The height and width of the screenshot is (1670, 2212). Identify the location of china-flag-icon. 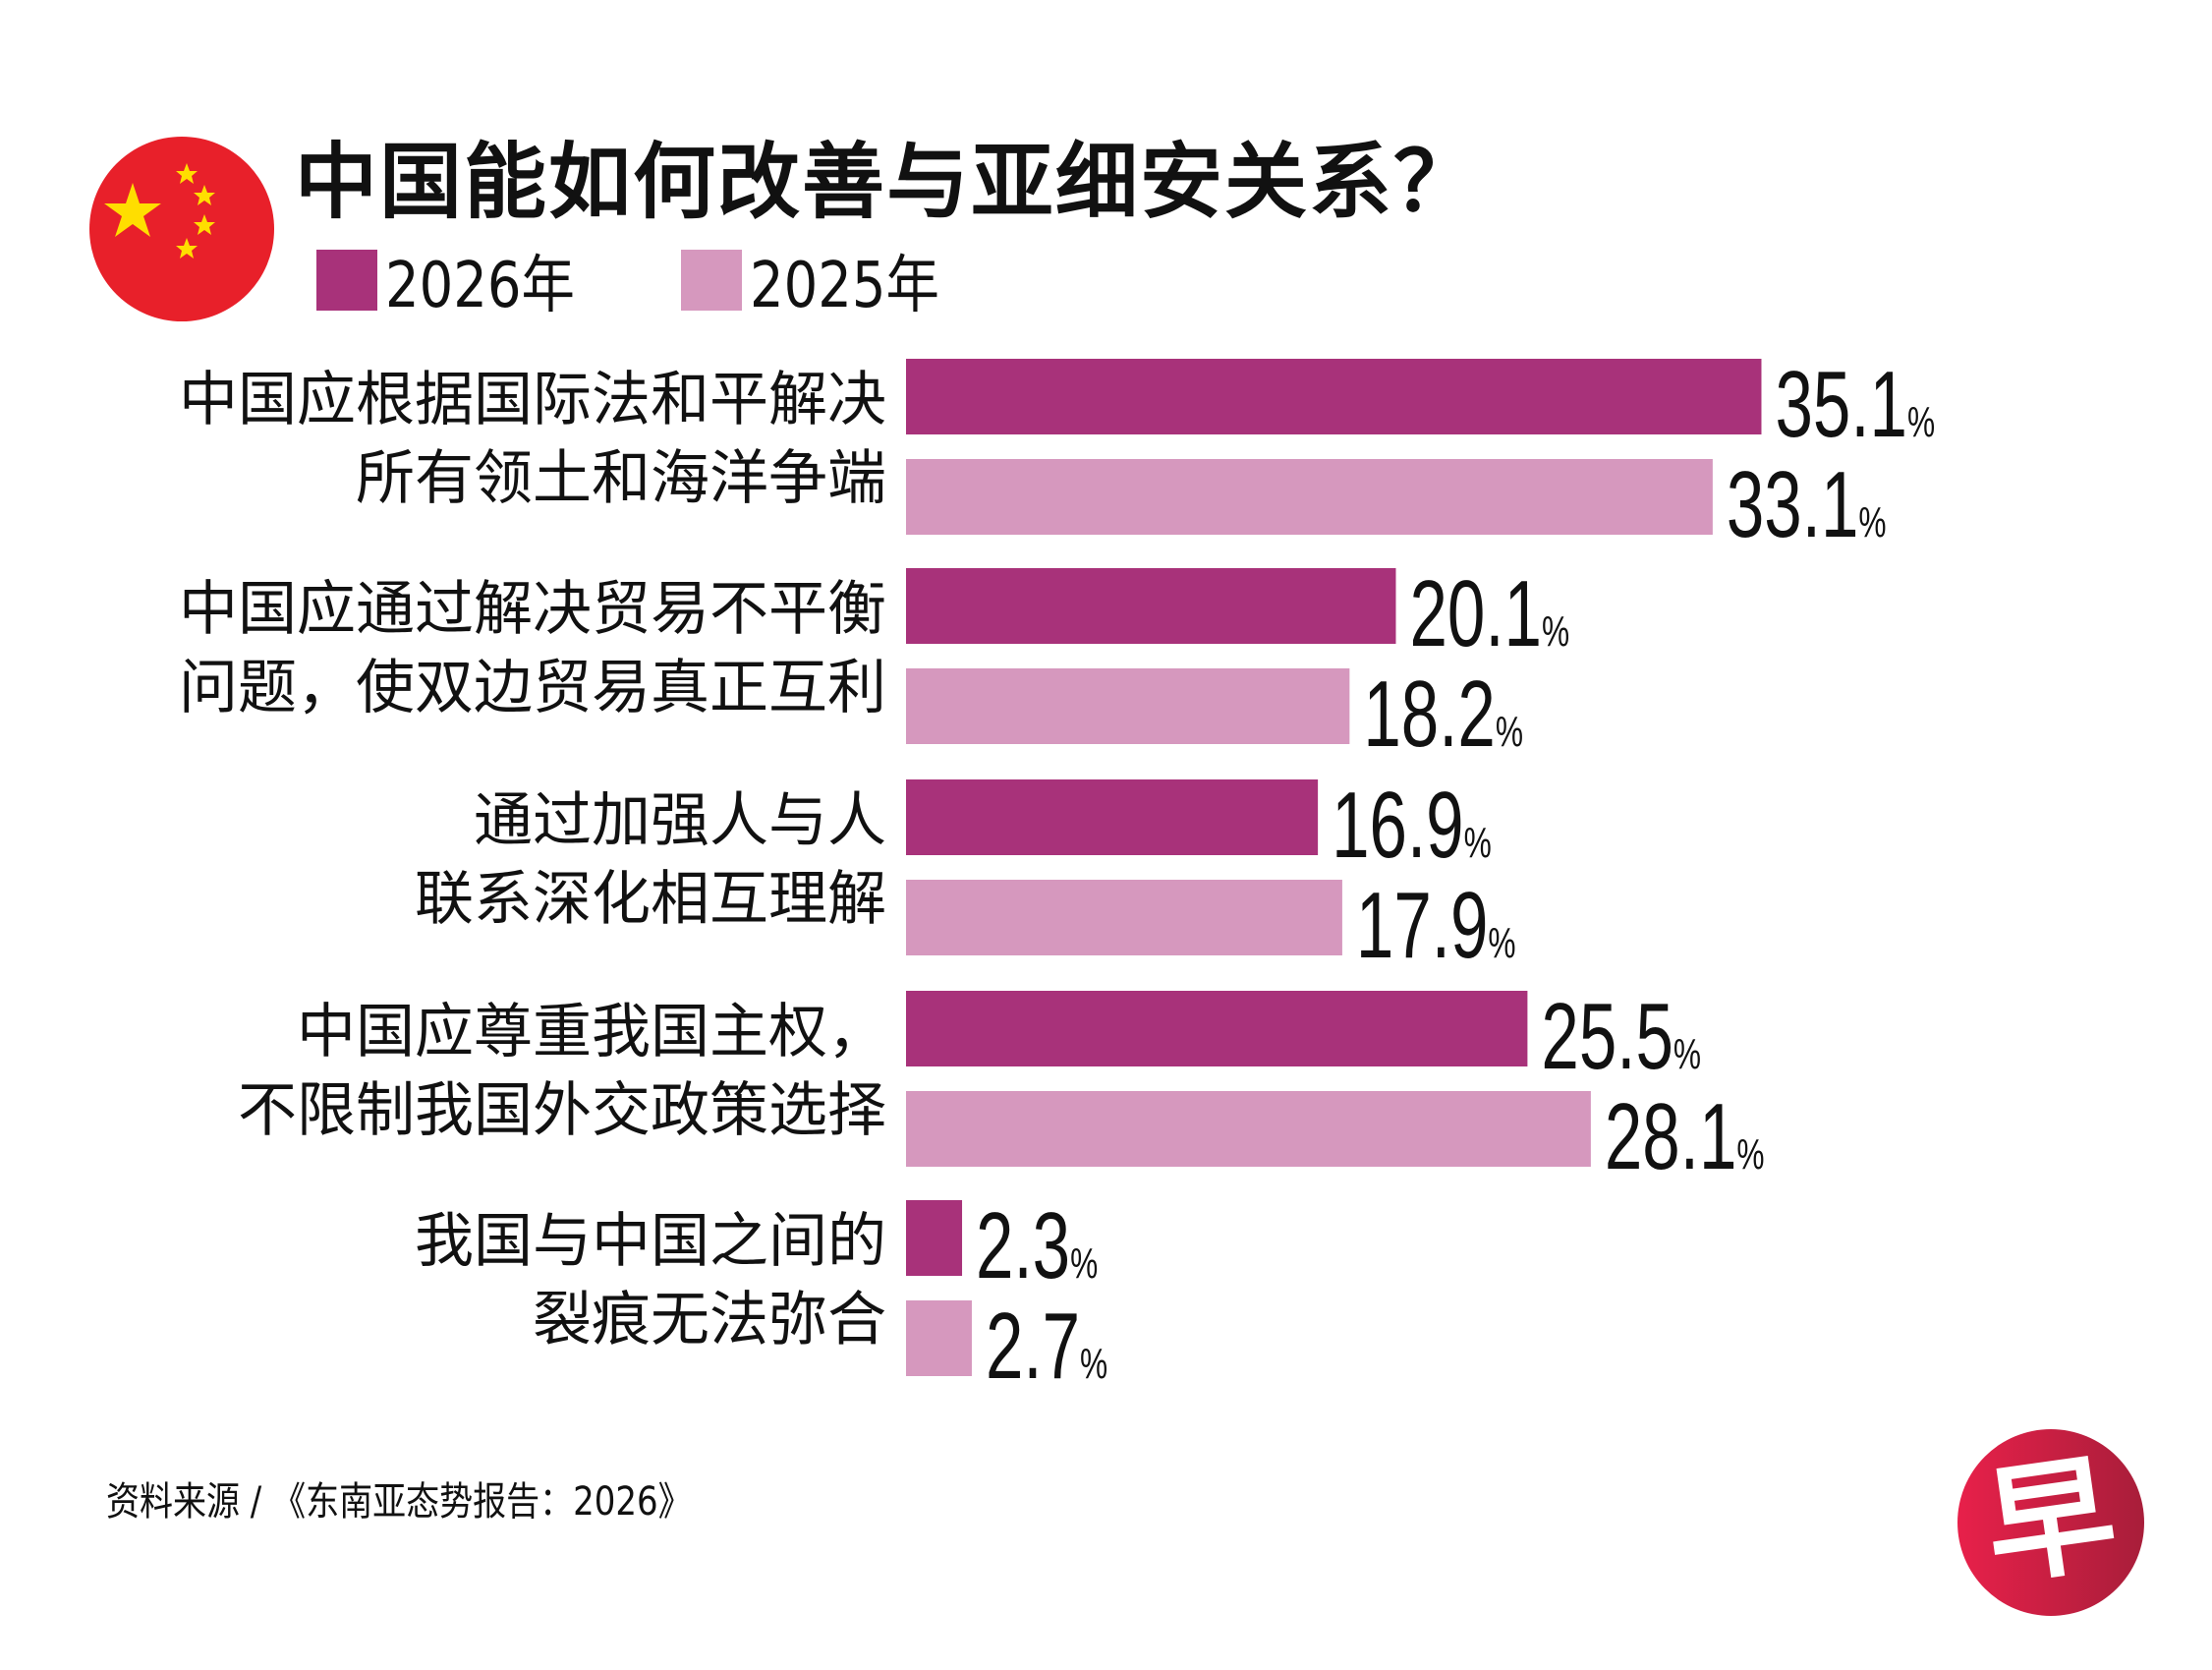
(181, 229).